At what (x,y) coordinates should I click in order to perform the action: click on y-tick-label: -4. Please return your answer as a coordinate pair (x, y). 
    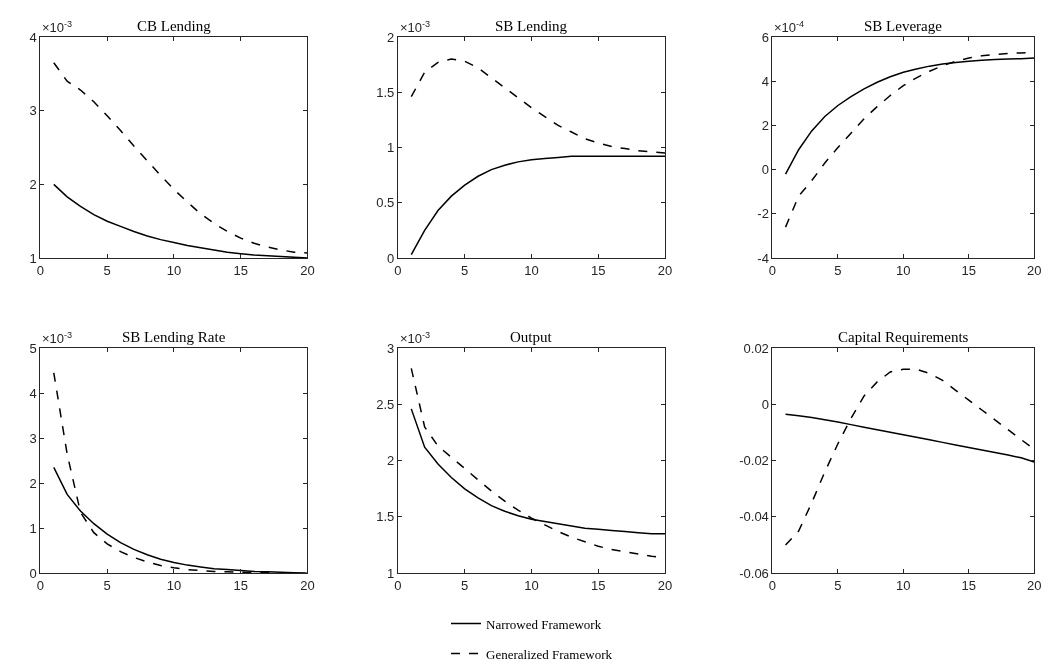
    Looking at the image, I should click on (763, 258).